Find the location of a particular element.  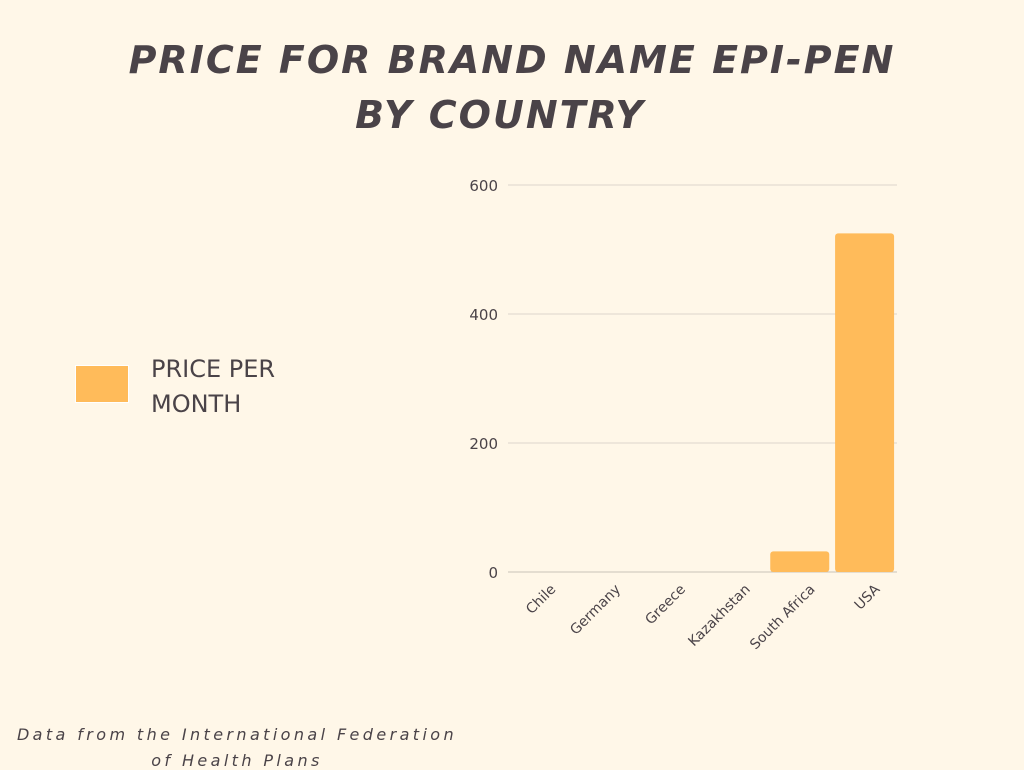

legend-swatch is located at coordinates (102, 384).